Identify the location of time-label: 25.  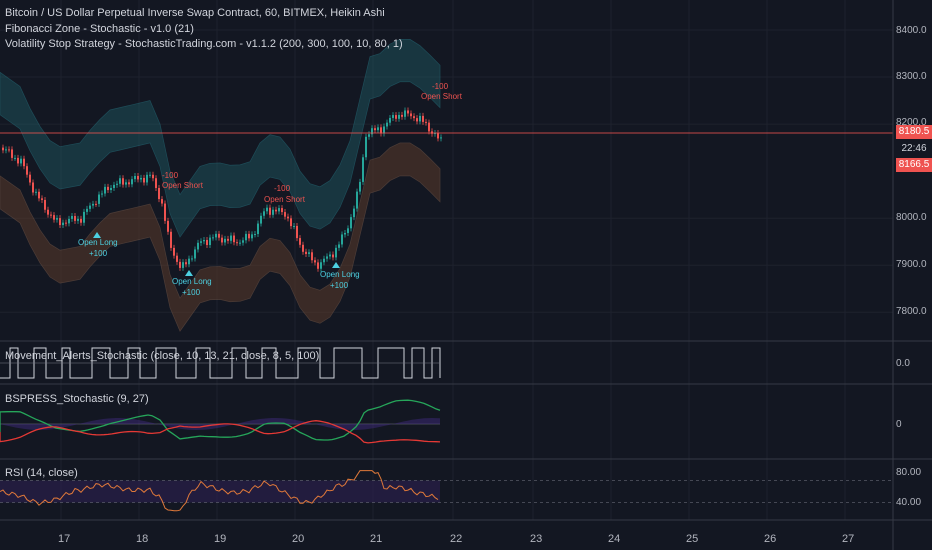
(692, 539).